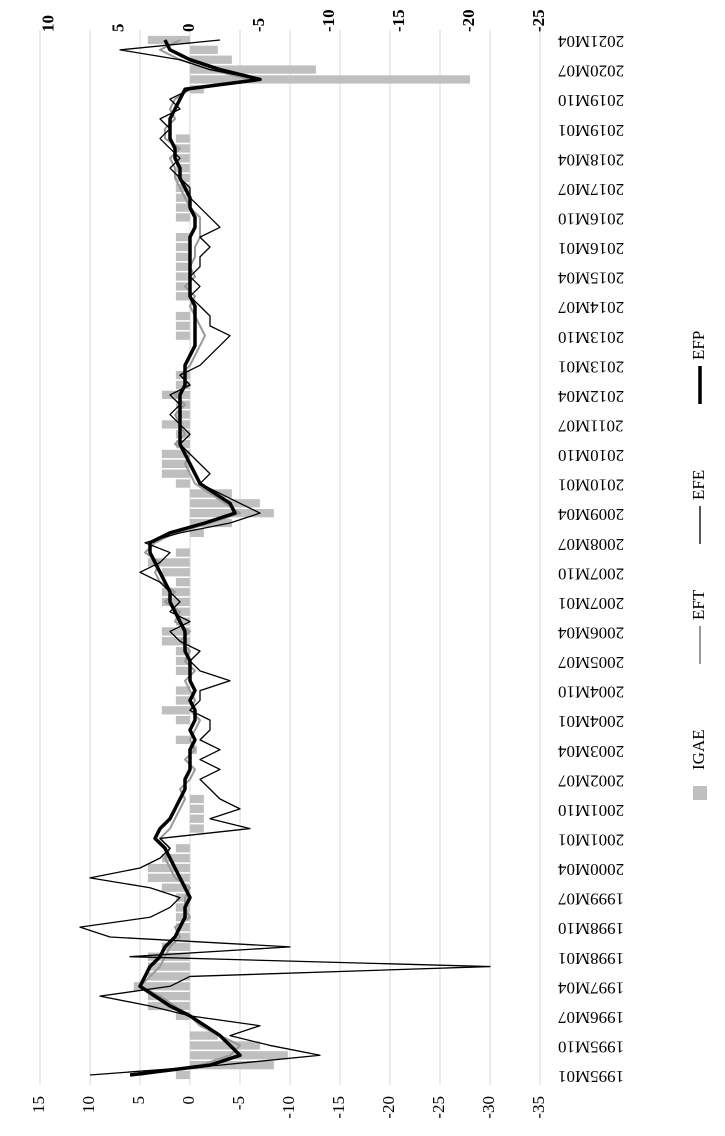 This screenshot has width=725, height=1136. Describe the element at coordinates (538, 1107) in the screenshot. I see `y-tick-label: -35` at that location.